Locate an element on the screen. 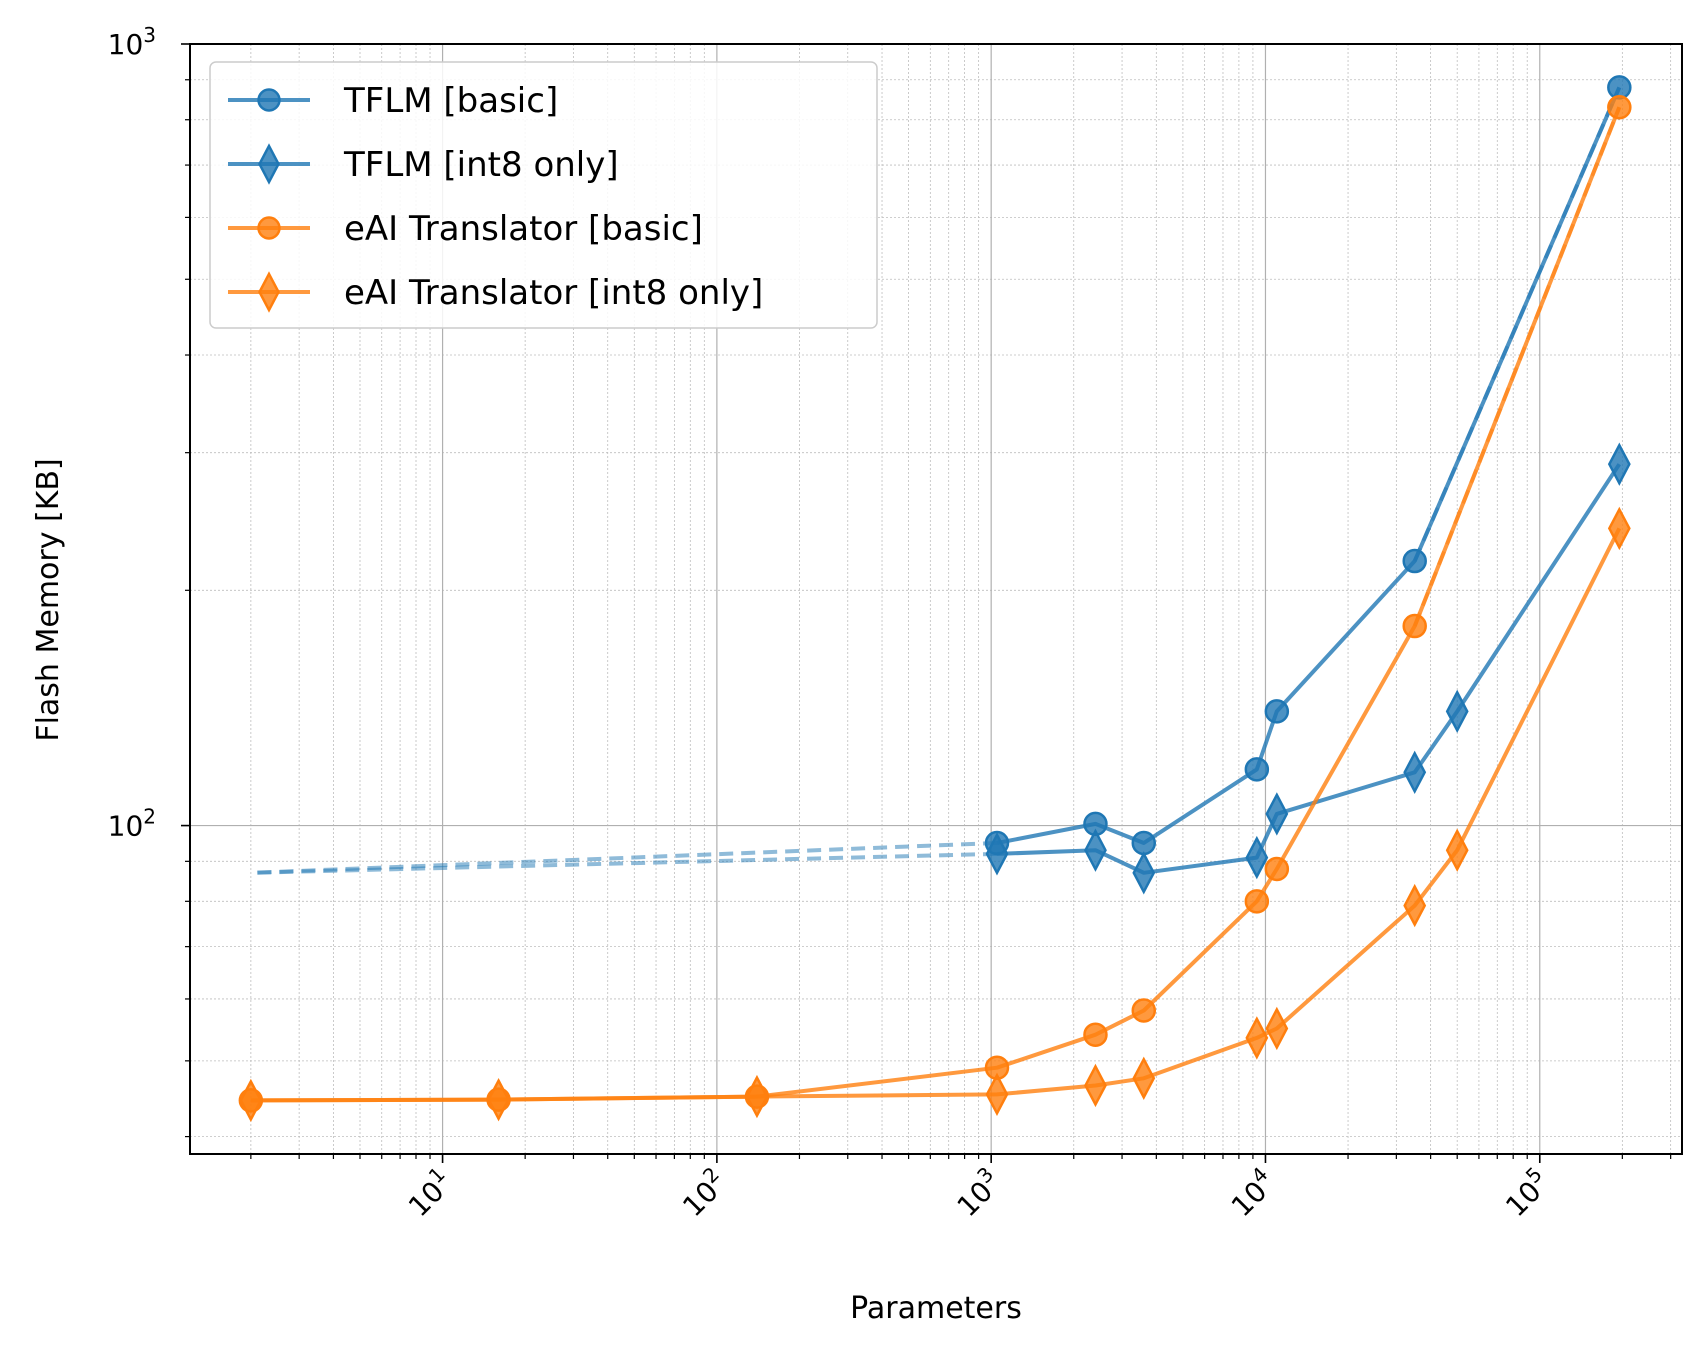  legend-label-eai-translator-int8-only: eAI Translator [int8 only] is located at coordinates (553, 293).